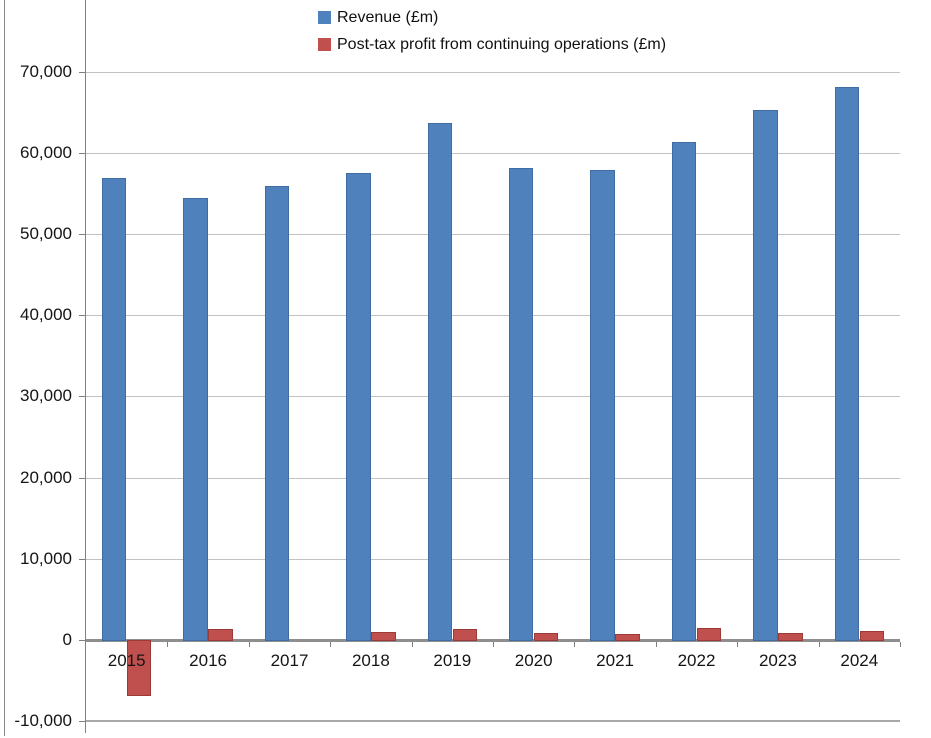 This screenshot has height=738, width=931. What do you see at coordinates (602, 405) in the screenshot?
I see `bar-revenue-2021` at bounding box center [602, 405].